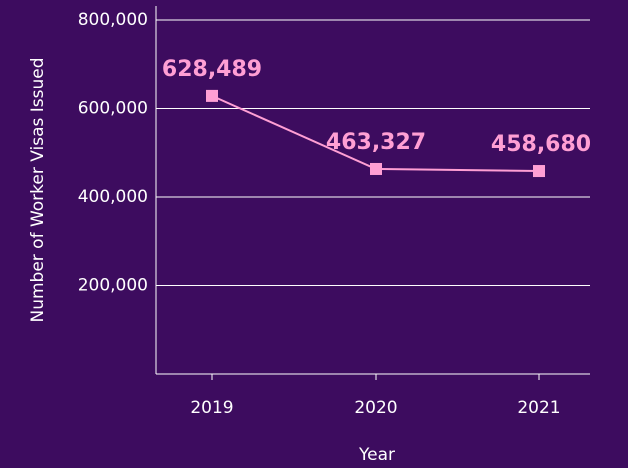  I want to click on x-tick-label: 2021, so click(538, 408).